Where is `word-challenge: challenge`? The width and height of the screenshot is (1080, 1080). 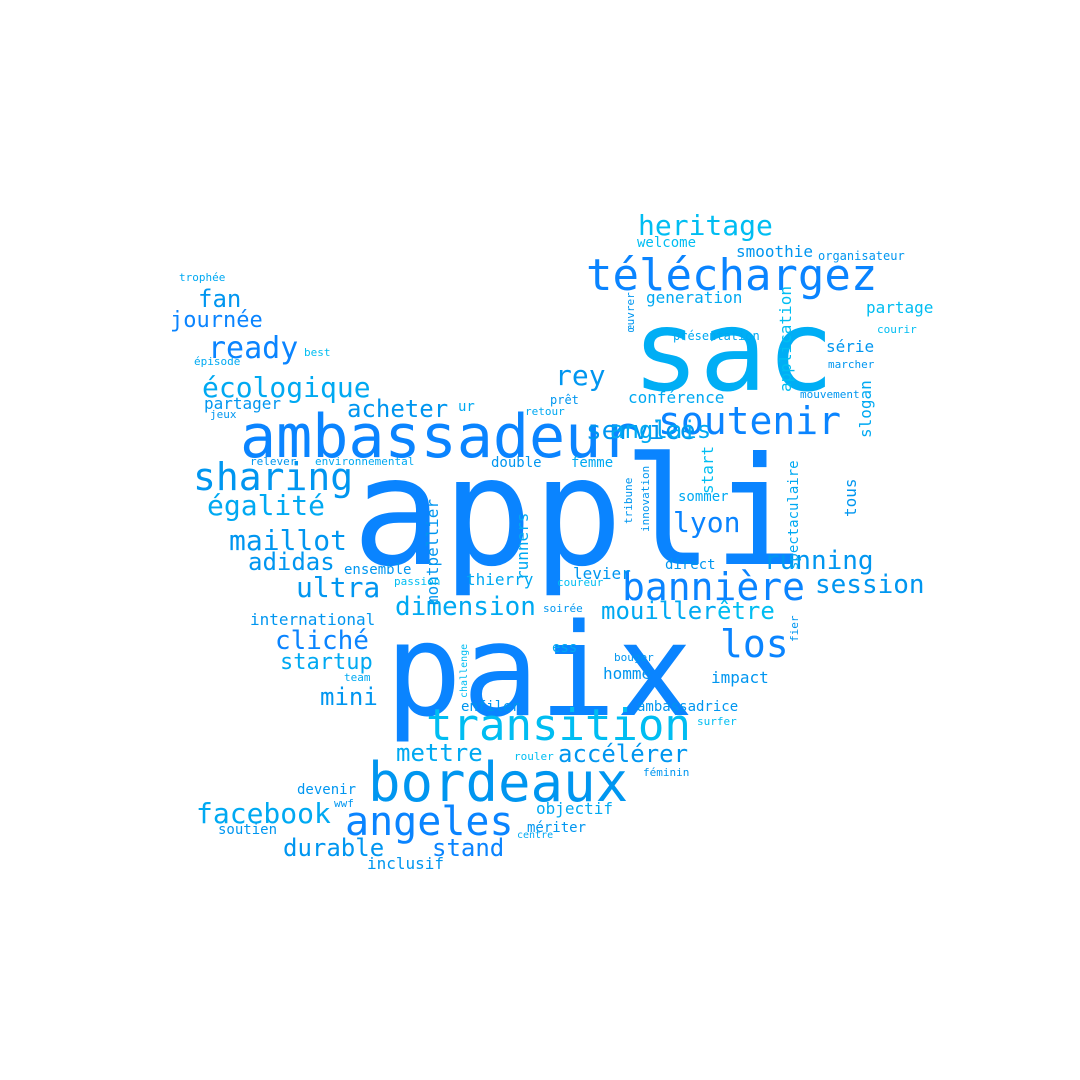 word-challenge: challenge is located at coordinates (464, 670).